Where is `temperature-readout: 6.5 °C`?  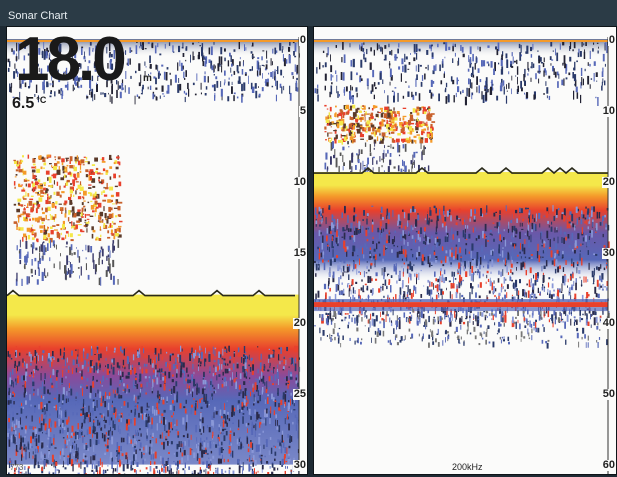 temperature-readout: 6.5 °C is located at coordinates (29, 104).